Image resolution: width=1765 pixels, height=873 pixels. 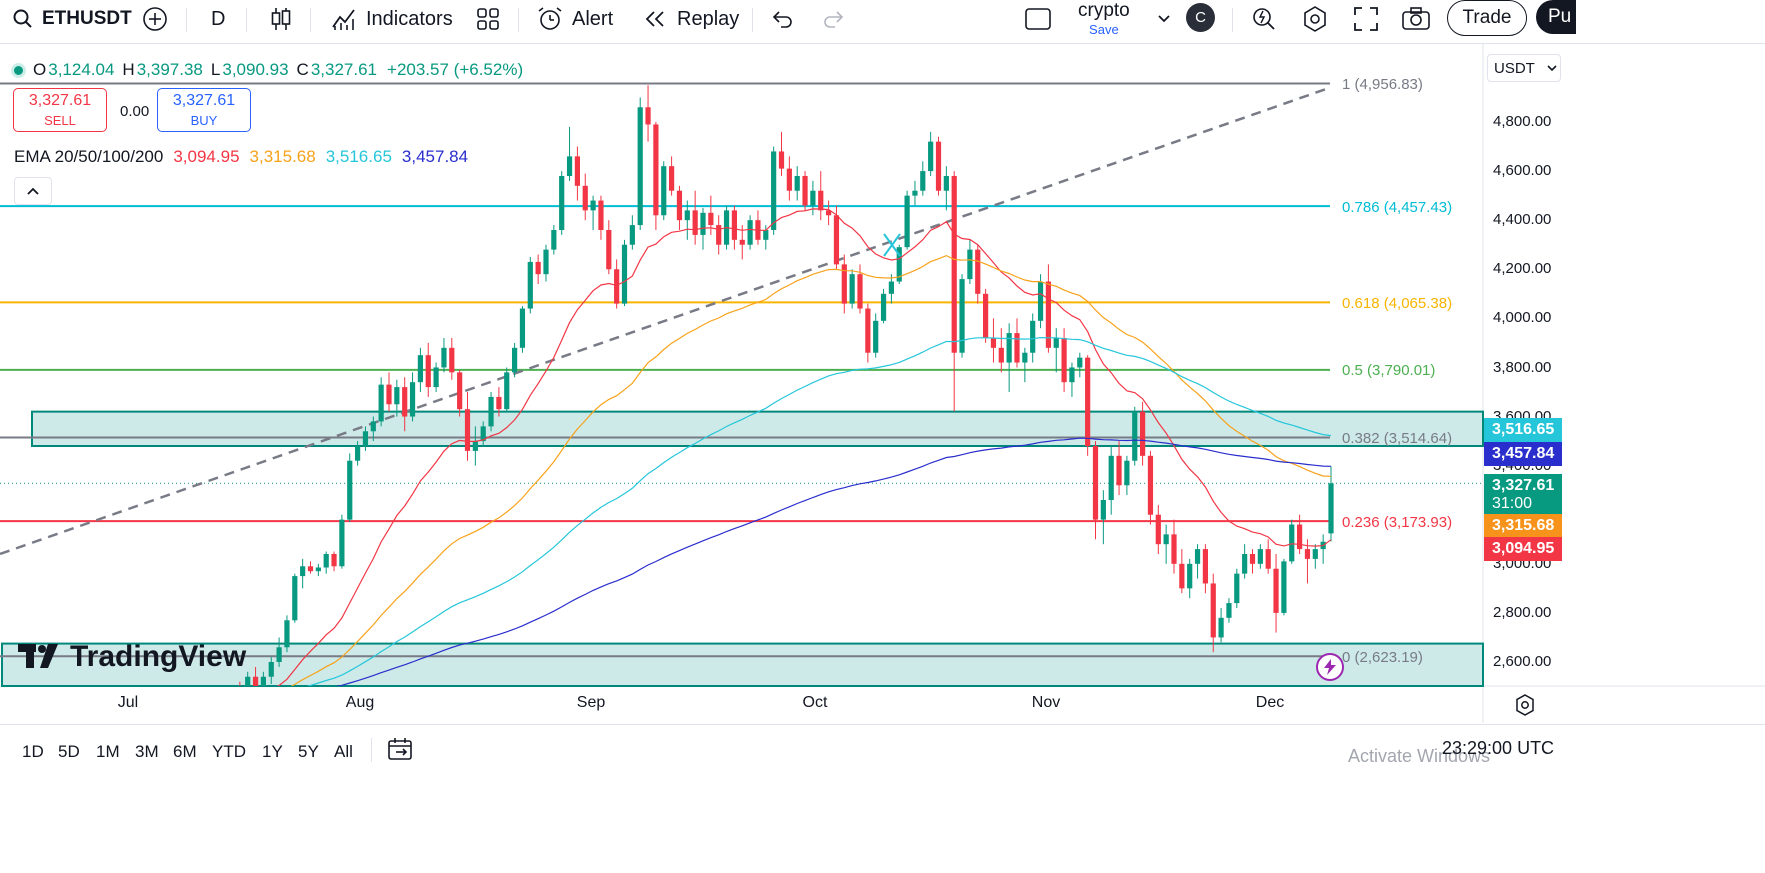 What do you see at coordinates (833, 19) in the screenshot?
I see `redo-button` at bounding box center [833, 19].